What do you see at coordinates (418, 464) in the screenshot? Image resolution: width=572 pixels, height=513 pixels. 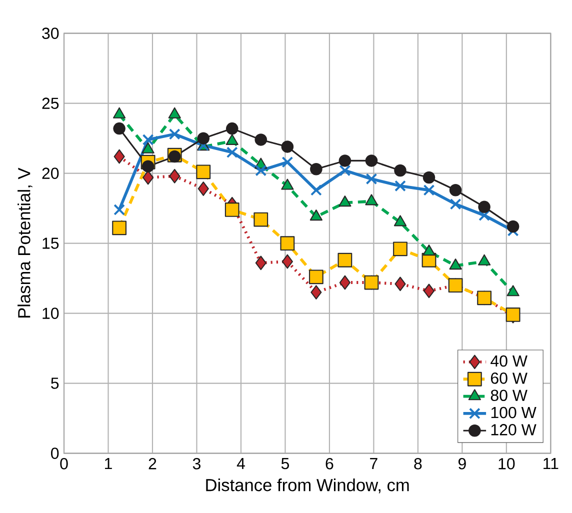 I see `x-tick-label: 8` at bounding box center [418, 464].